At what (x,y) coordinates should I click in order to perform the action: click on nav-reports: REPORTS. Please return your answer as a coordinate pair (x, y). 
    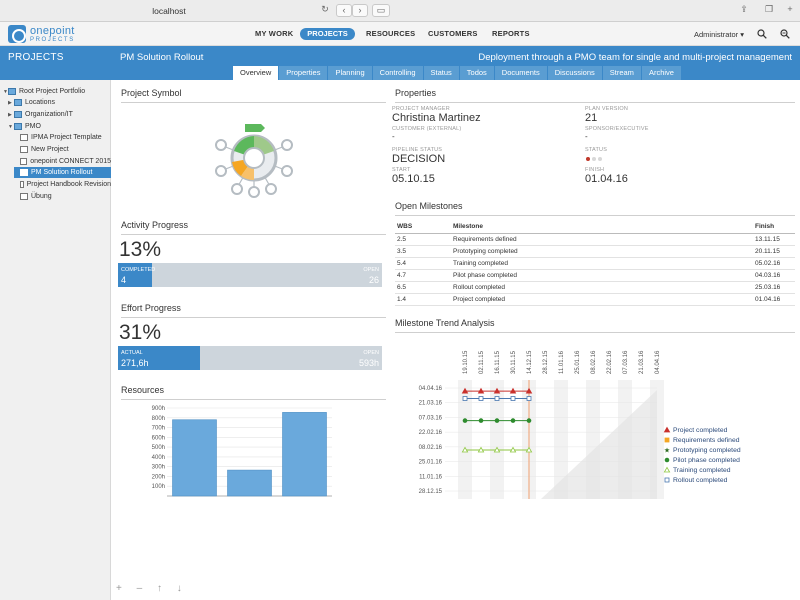
    Looking at the image, I should click on (511, 33).